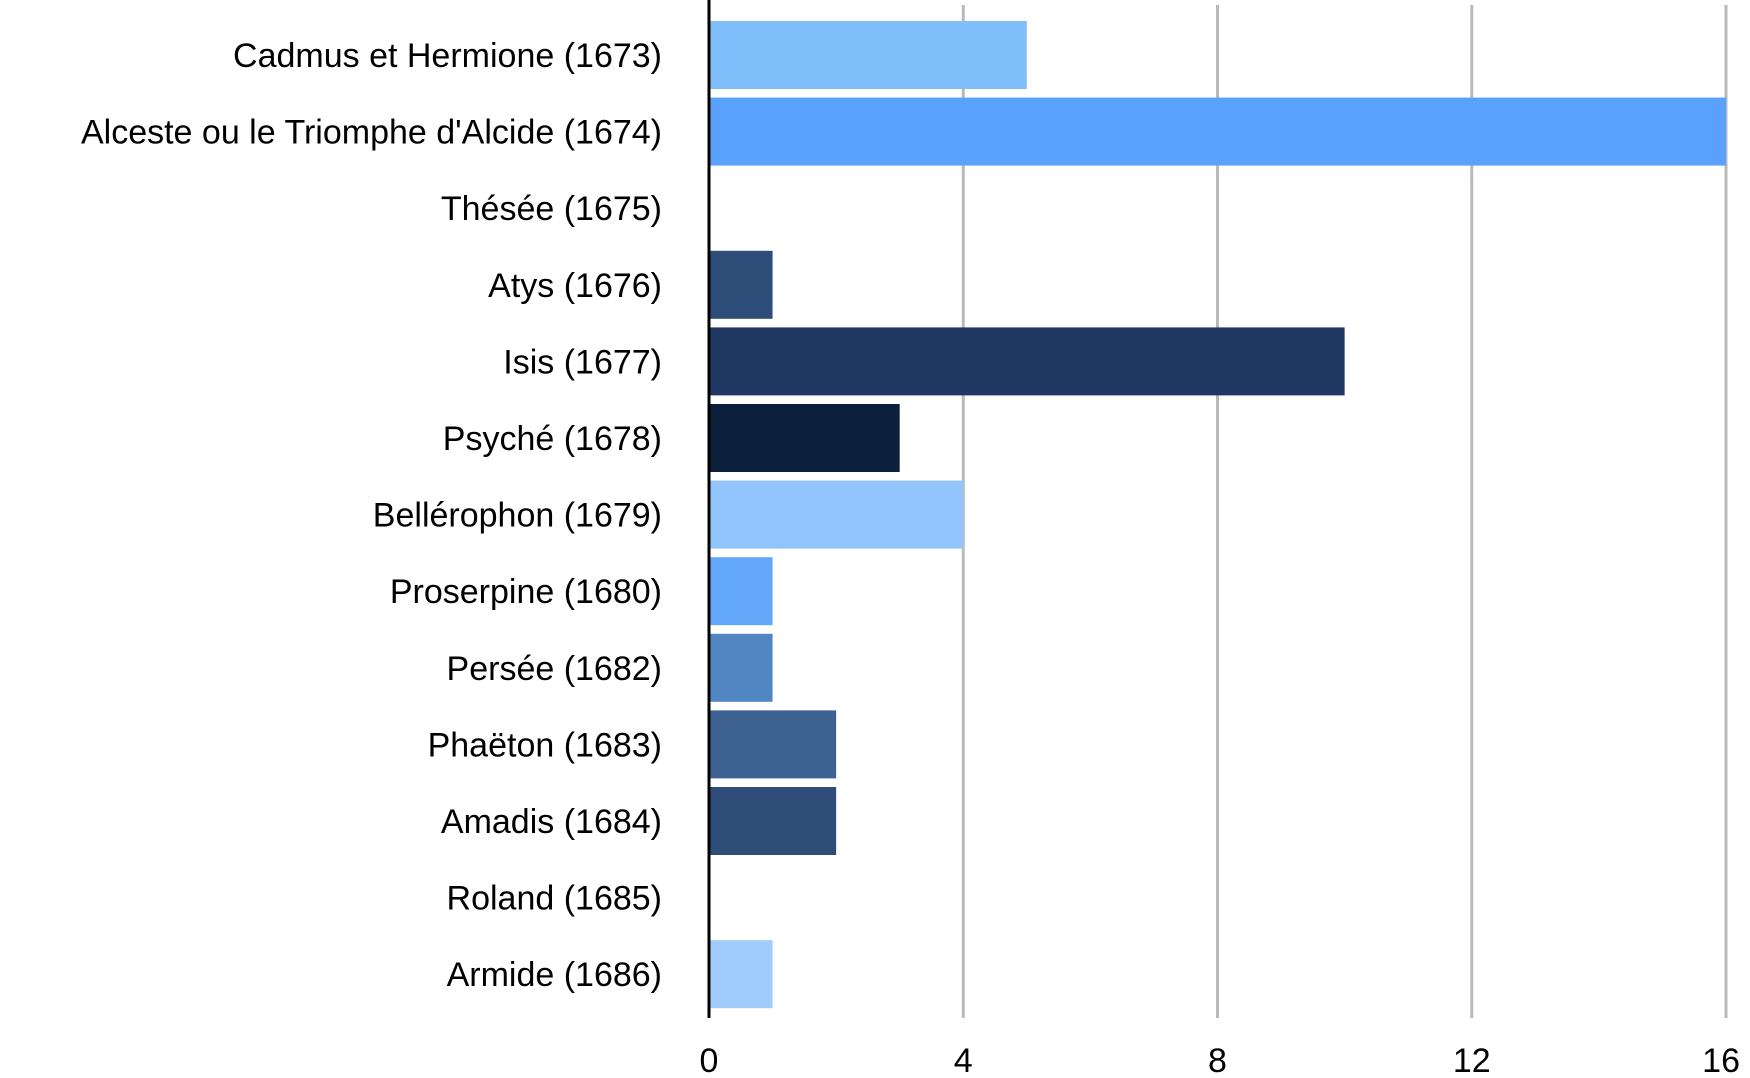 The height and width of the screenshot is (1078, 1750). What do you see at coordinates (554, 669) in the screenshot?
I see `category-label-8: Persée (1682)` at bounding box center [554, 669].